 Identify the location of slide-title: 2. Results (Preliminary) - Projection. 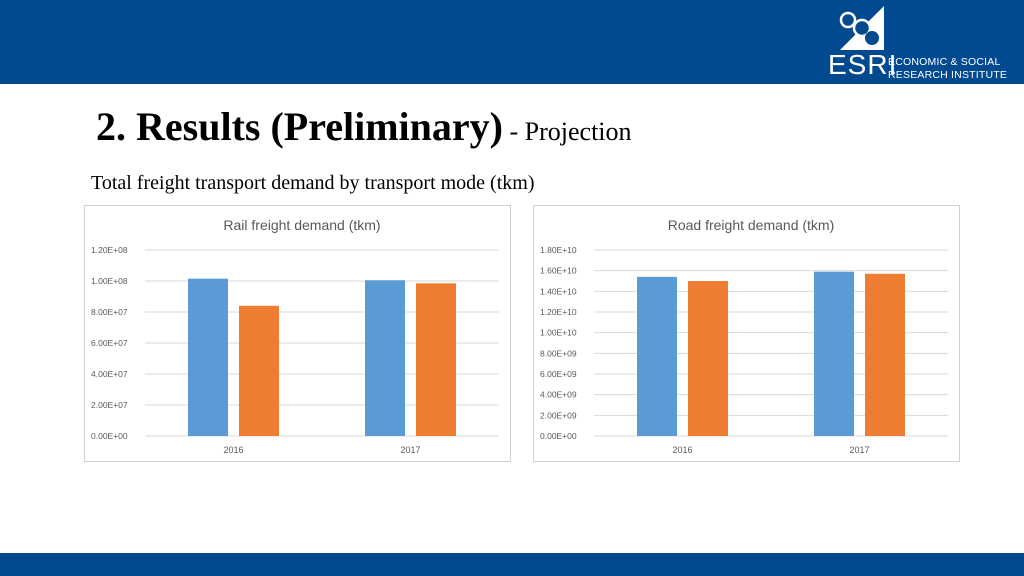
(364, 129).